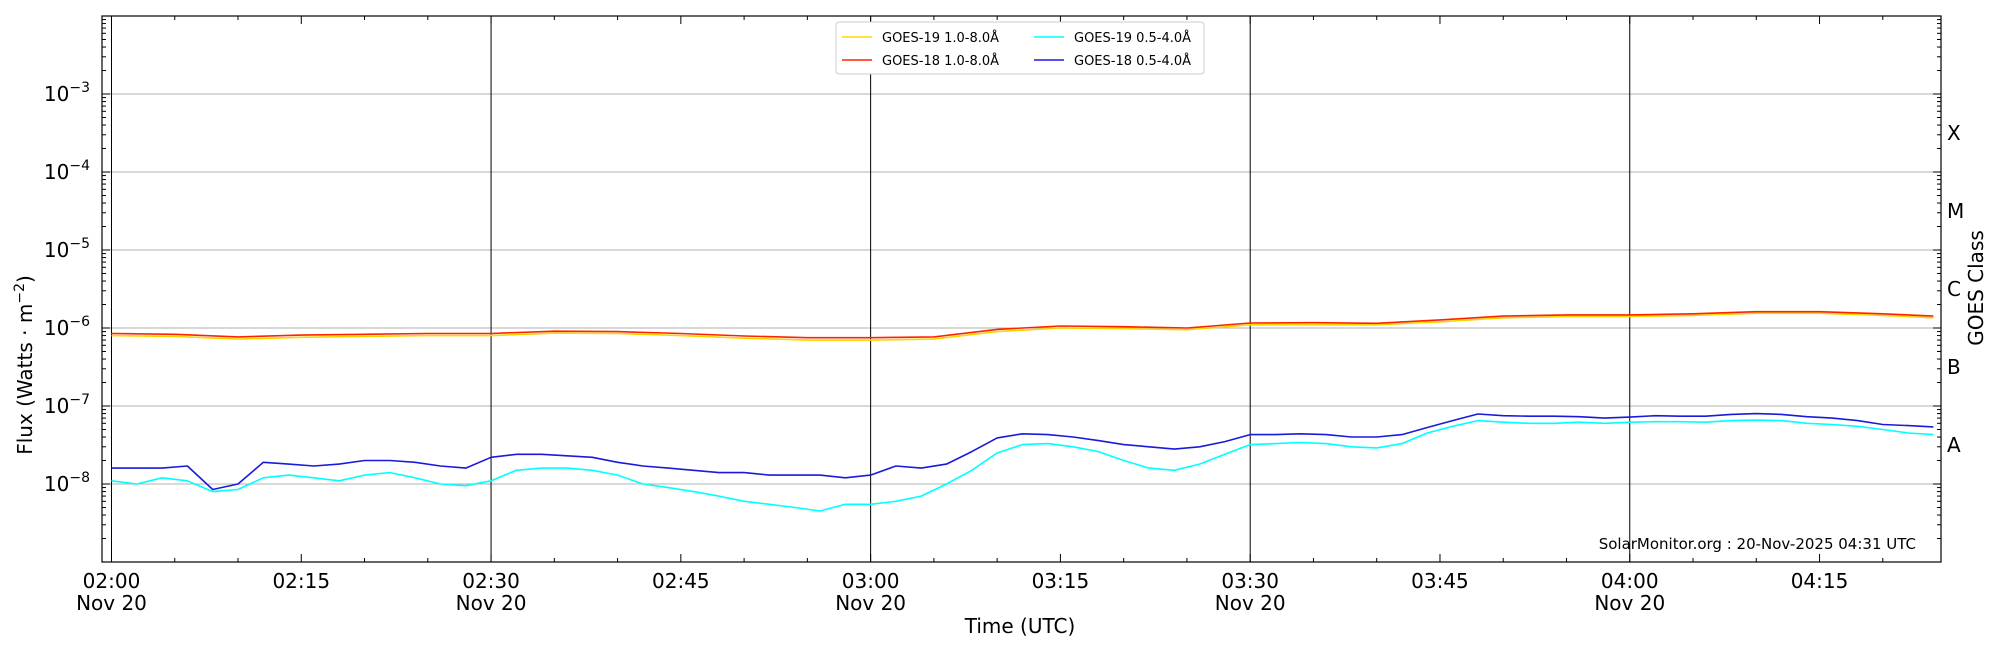 Image resolution: width=2000 pixels, height=650 pixels. Describe the element at coordinates (1020, 626) in the screenshot. I see `x-axis-label: Time (UTC)` at that location.